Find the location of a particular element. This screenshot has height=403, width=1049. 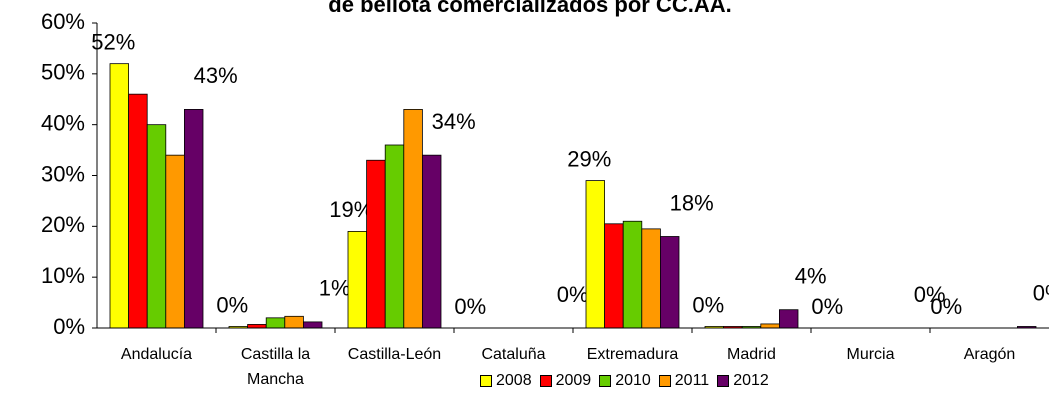

legend-item: 2008 is located at coordinates (506, 381).